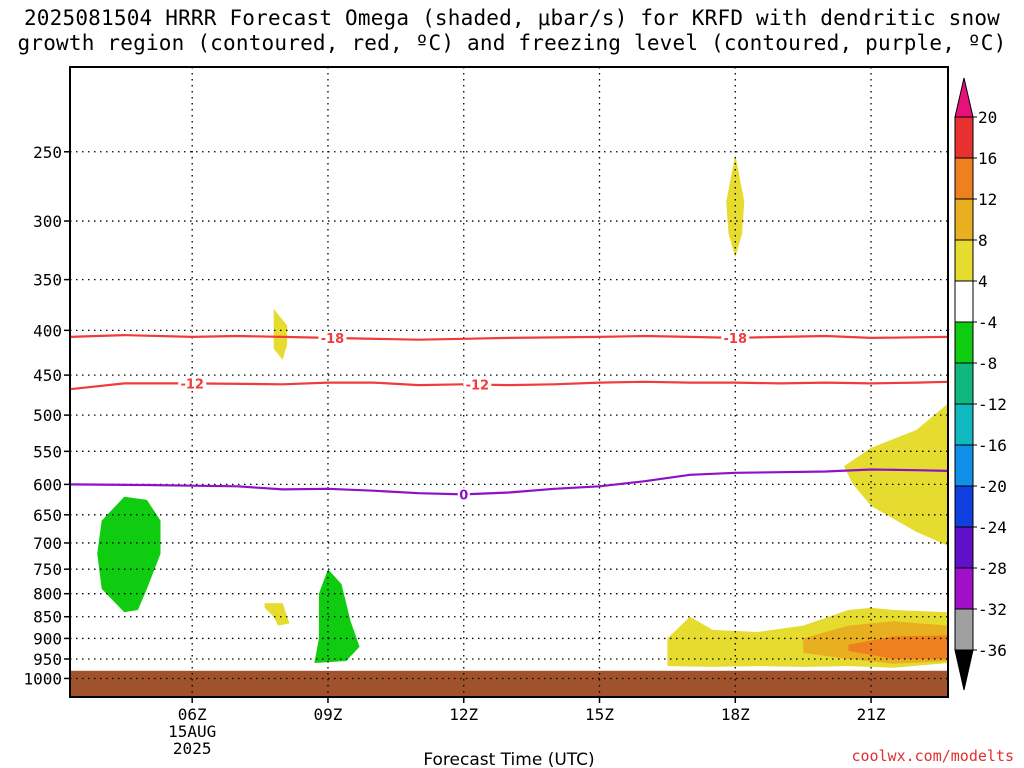 Image resolution: width=1024 pixels, height=768 pixels. What do you see at coordinates (964, 670) in the screenshot?
I see `colorbar-bottom-arrow` at bounding box center [964, 670].